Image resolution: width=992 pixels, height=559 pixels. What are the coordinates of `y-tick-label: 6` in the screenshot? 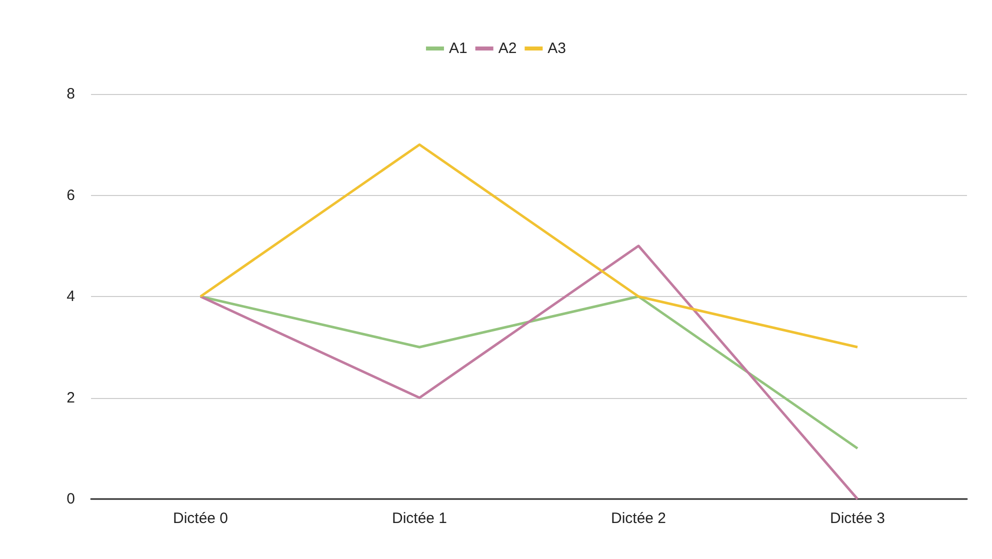 It's located at (70, 195).